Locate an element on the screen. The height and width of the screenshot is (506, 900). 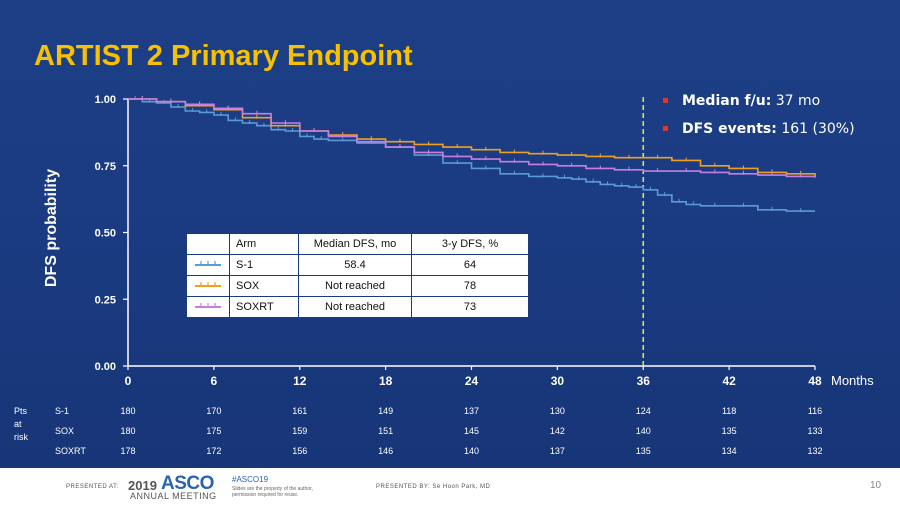
km-curve-soxrt is located at coordinates (472, 138).